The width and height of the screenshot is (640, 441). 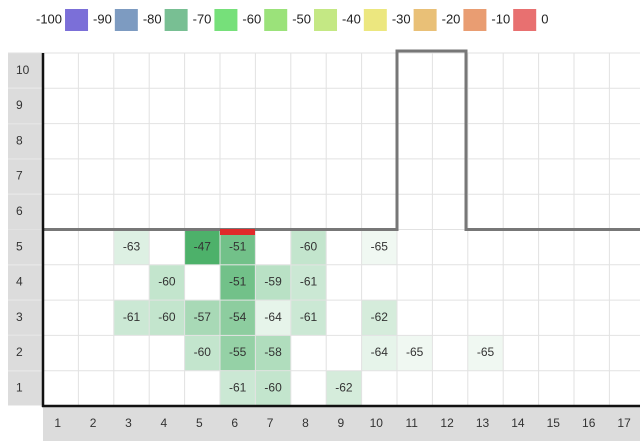 I want to click on col-label: 6, so click(x=234, y=423).